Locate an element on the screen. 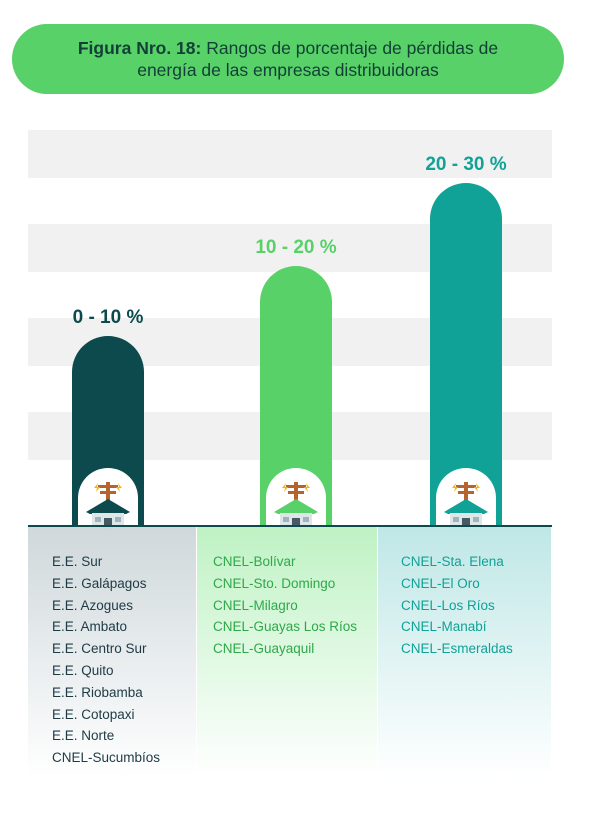  bar-label-3: 20 - 30 % is located at coordinates (466, 164).